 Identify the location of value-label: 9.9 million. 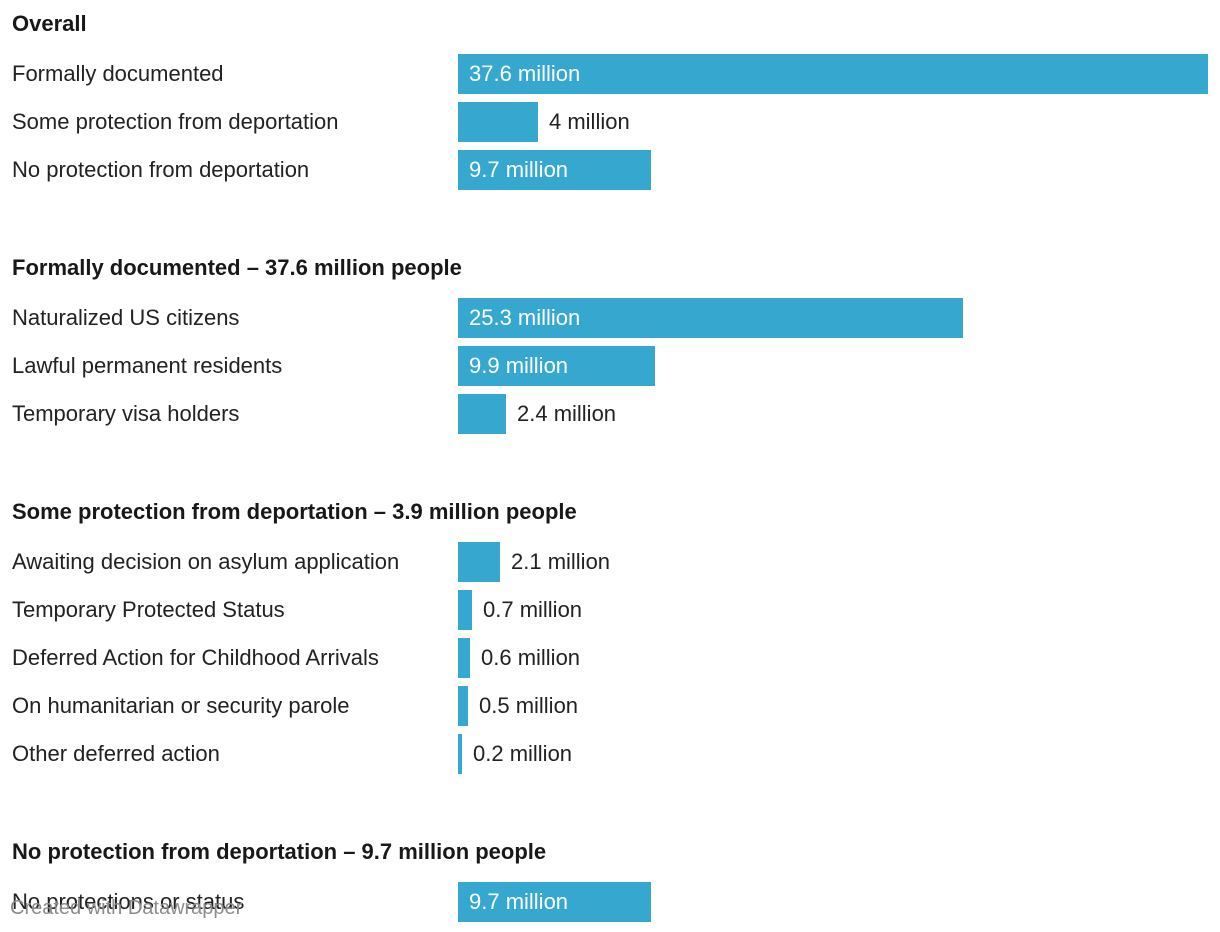
(519, 365).